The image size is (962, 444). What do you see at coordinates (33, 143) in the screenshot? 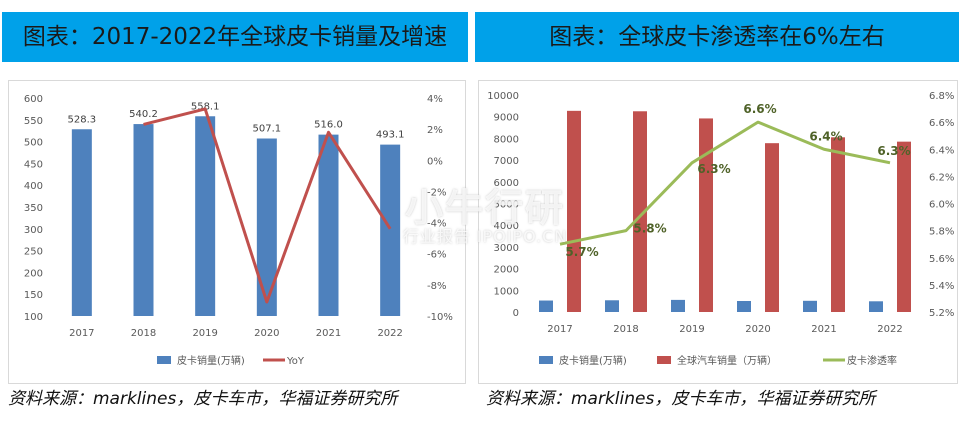
I see `y-tick-label: 500` at bounding box center [33, 143].